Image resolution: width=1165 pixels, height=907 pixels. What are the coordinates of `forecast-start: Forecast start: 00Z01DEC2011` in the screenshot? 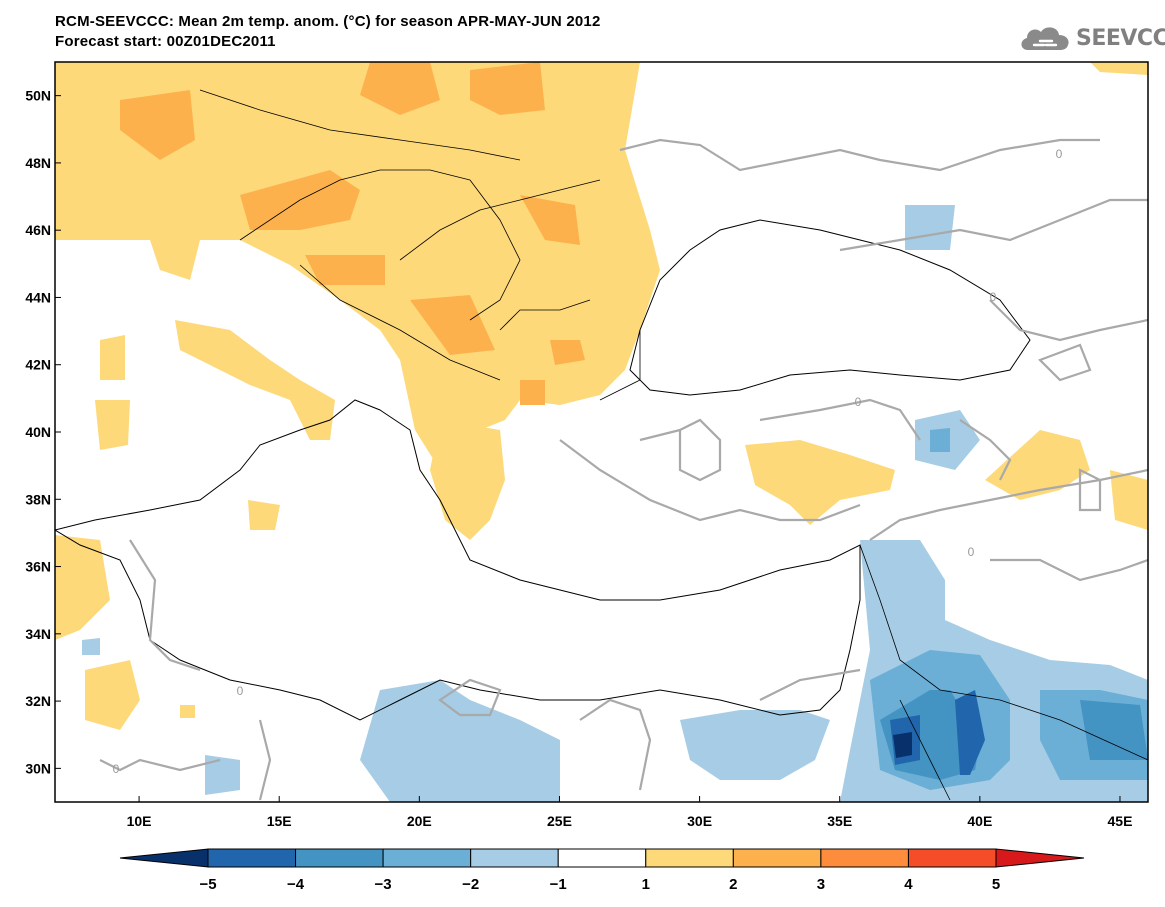 It's located at (165, 41).